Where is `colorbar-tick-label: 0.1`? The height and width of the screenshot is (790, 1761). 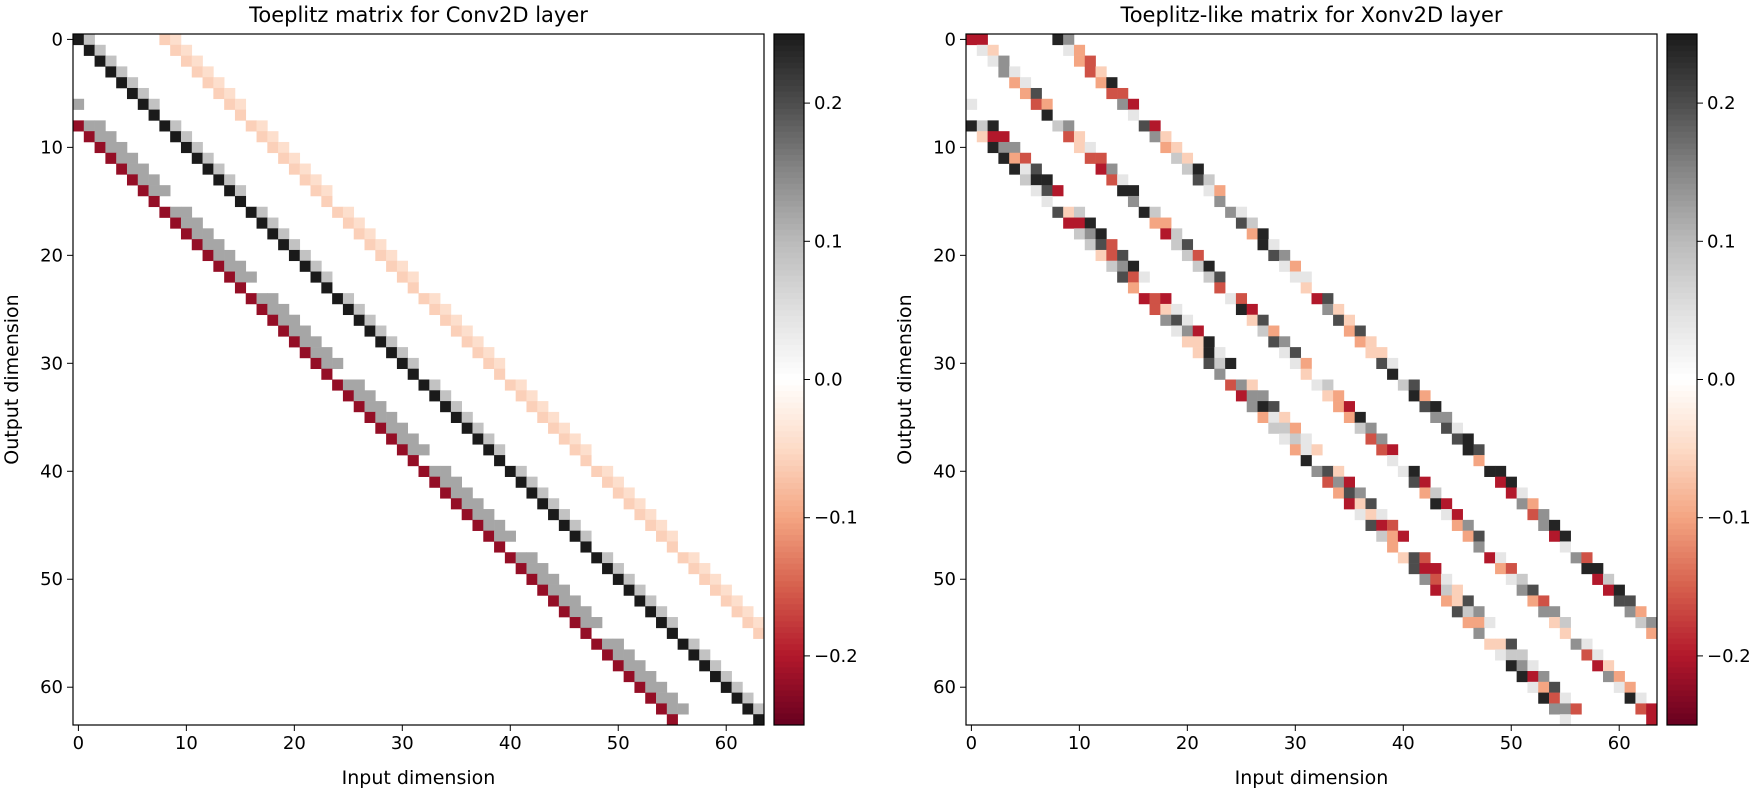 colorbar-tick-label: 0.1 is located at coordinates (828, 241).